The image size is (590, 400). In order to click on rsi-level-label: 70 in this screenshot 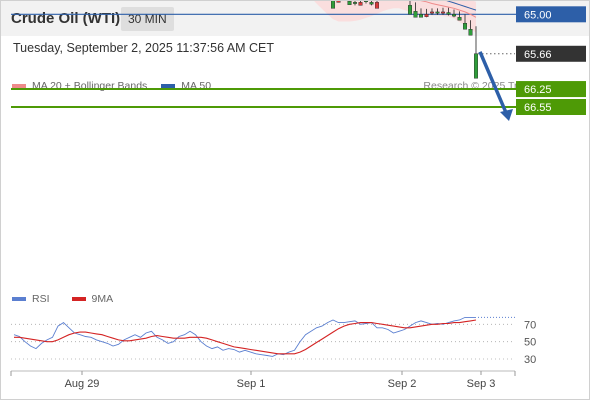, I will do `click(530, 325)`.